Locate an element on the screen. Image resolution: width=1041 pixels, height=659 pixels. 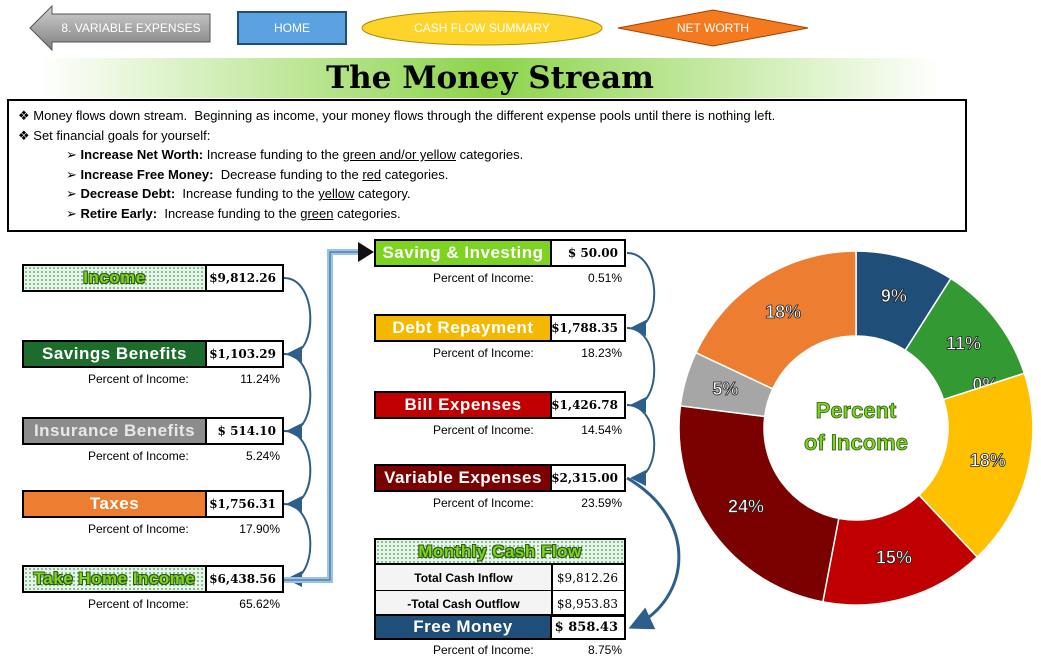
goal-highlight: green is located at coordinates (317, 213).